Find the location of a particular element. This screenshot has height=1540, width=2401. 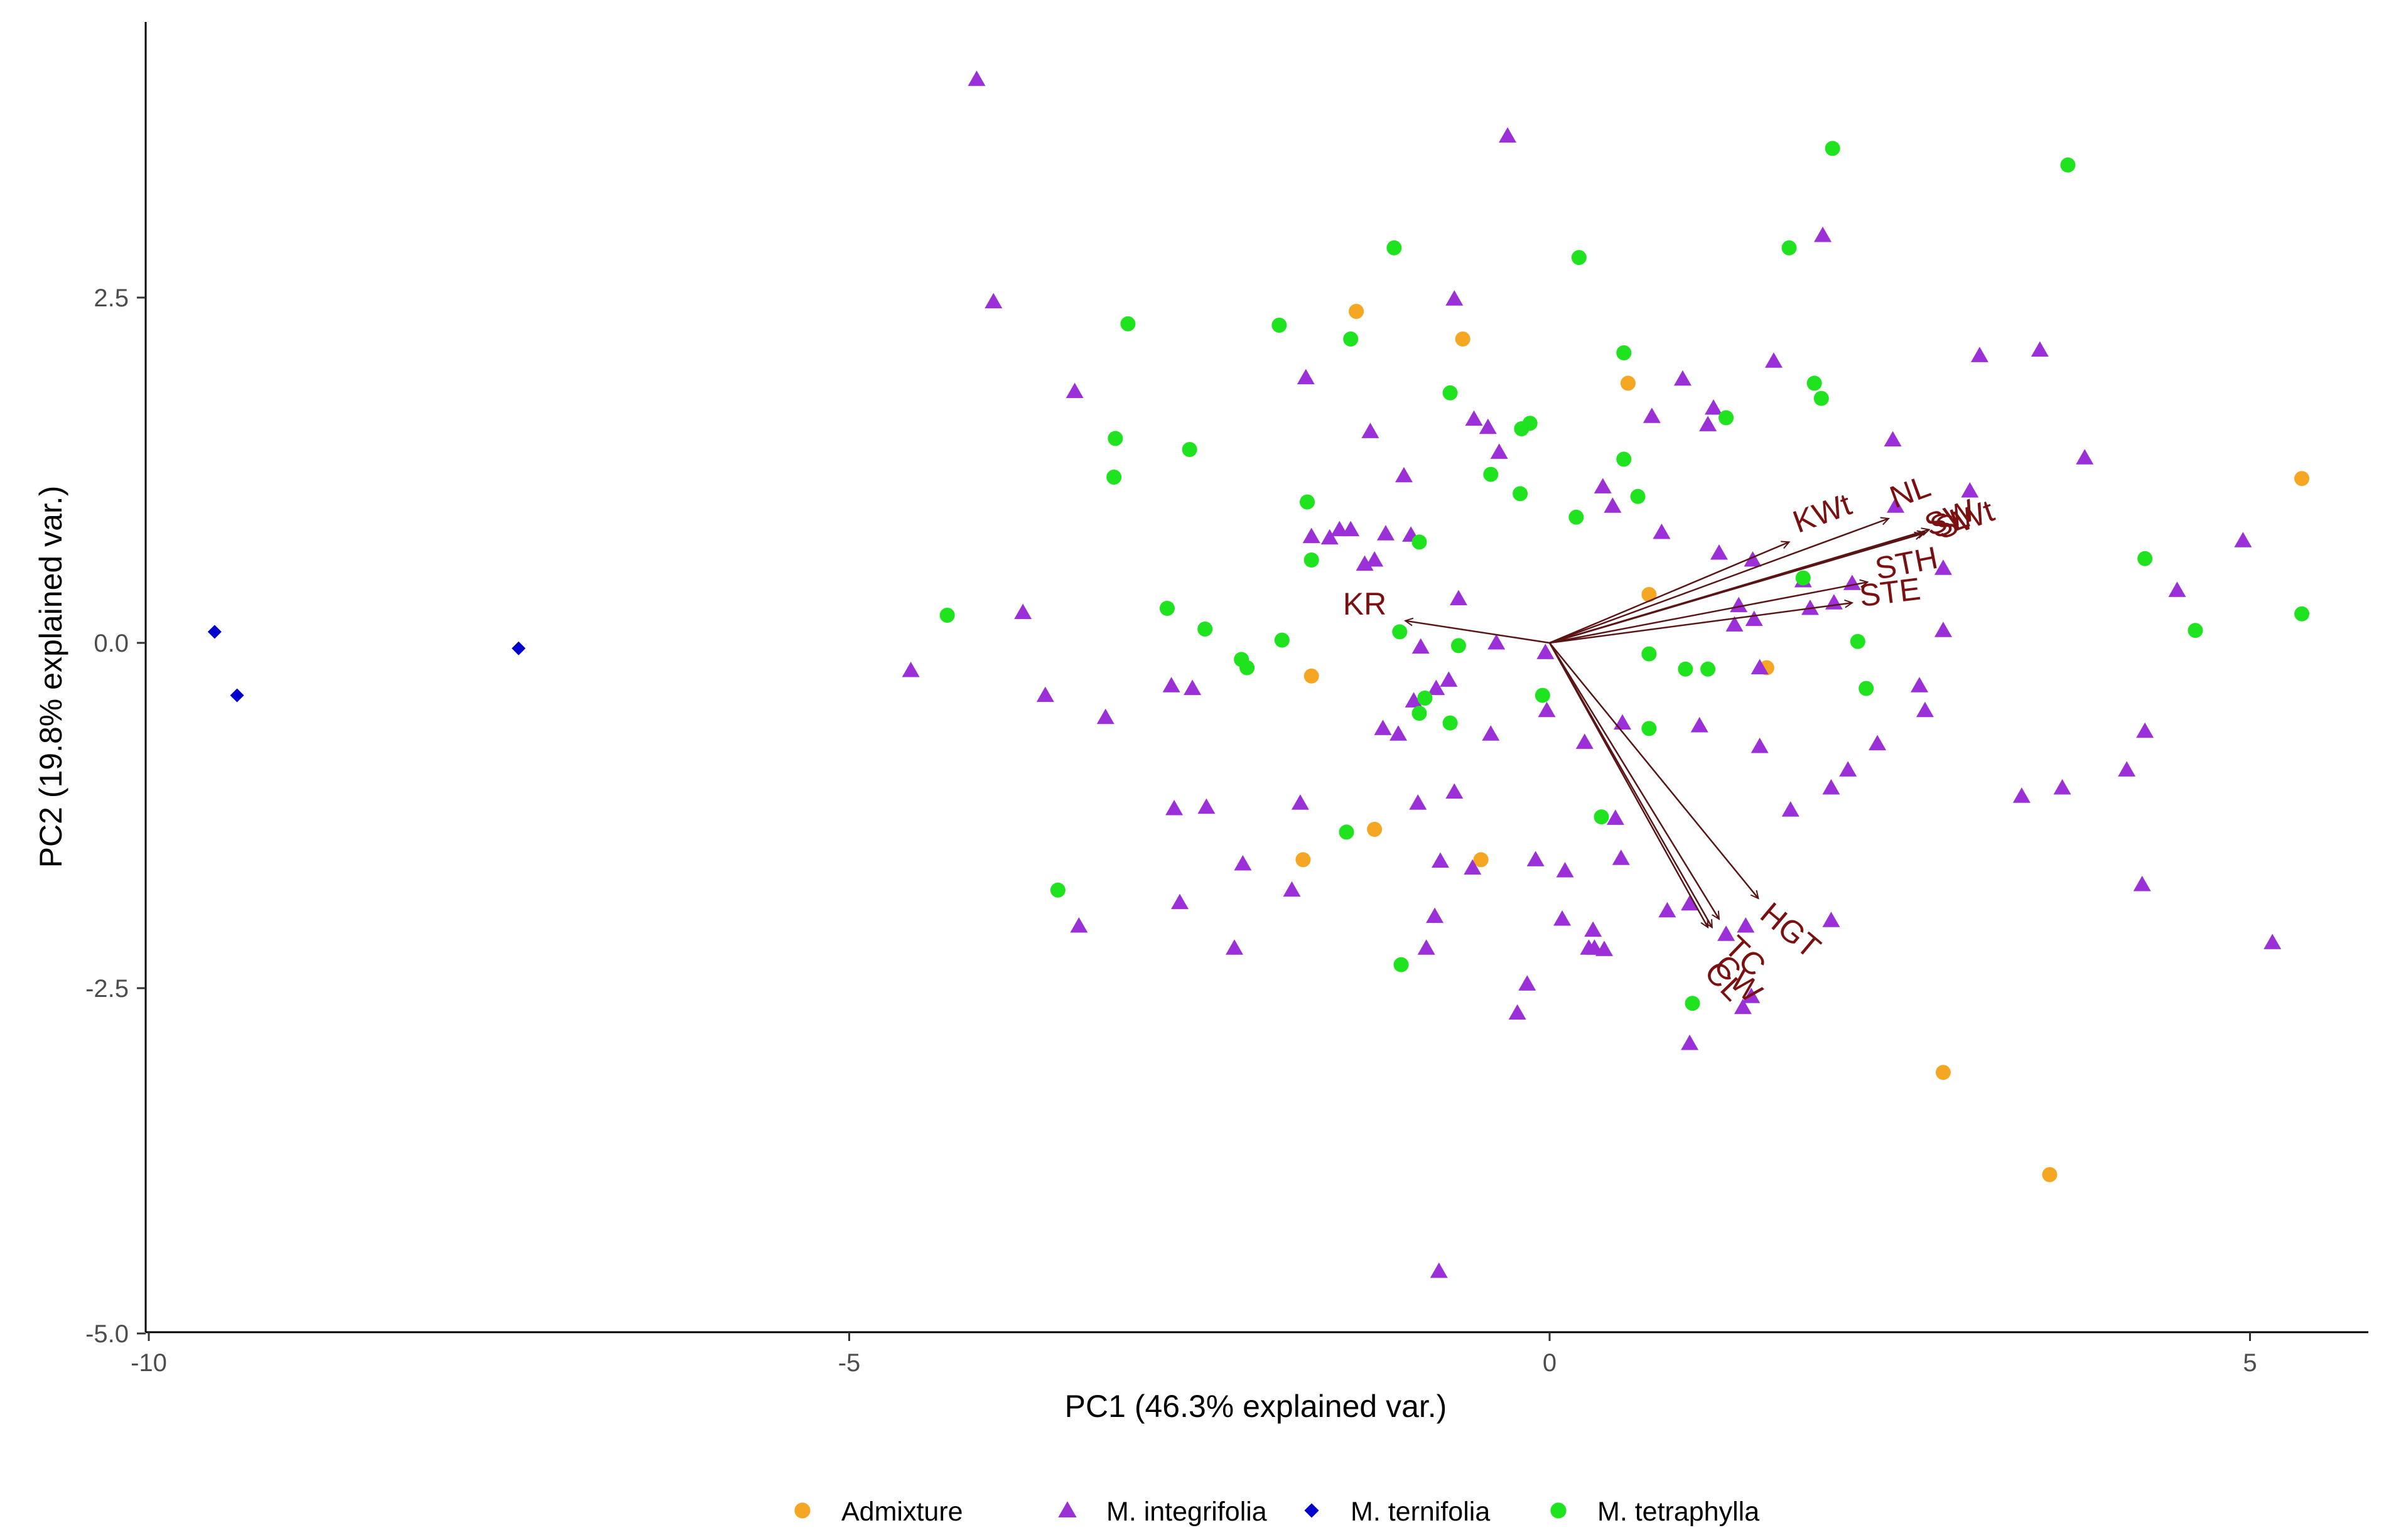

loading-label-swt: SWt is located at coordinates (1965, 519).